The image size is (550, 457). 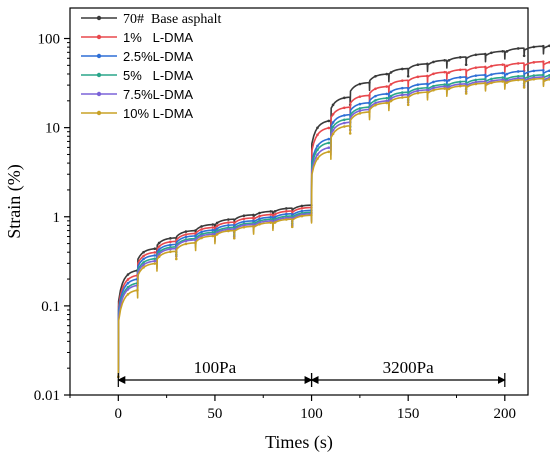 I want to click on y-tick-label: 1, so click(x=57, y=218).